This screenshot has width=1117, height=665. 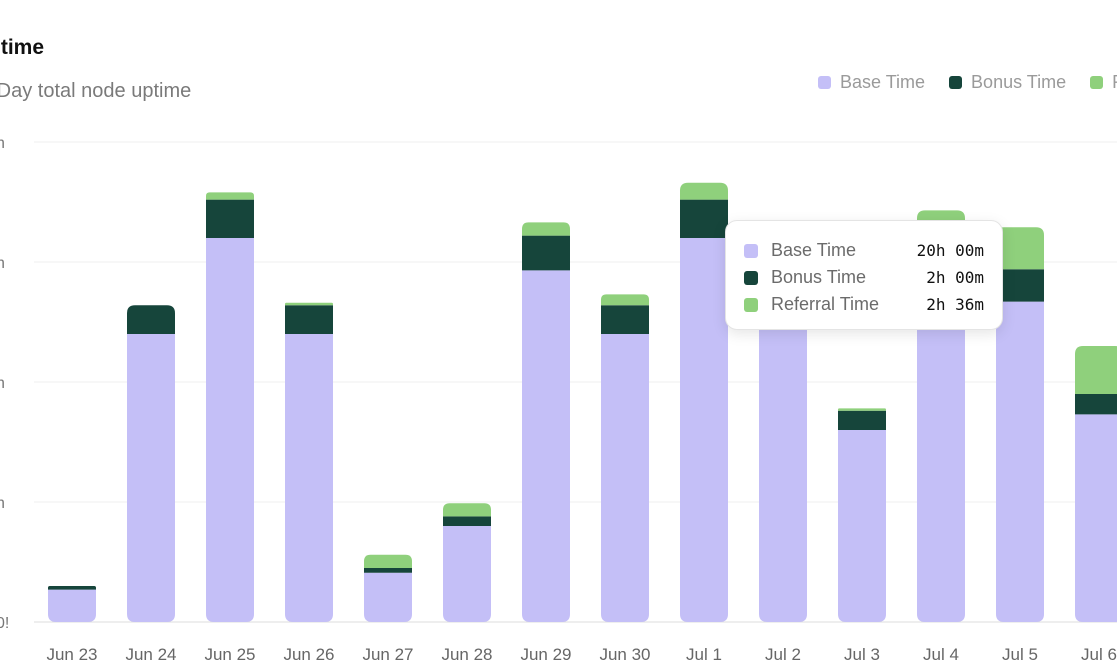 I want to click on tooltip-row-referral: Referral Time 2h 36m, so click(x=864, y=304).